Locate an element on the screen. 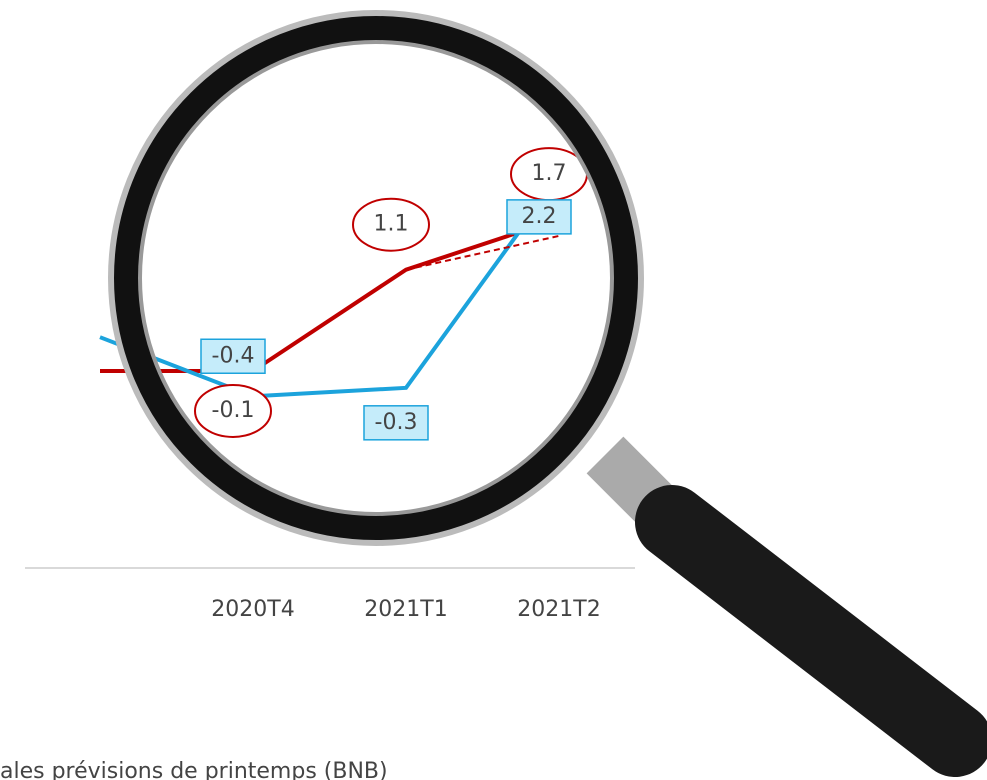 This screenshot has width=987, height=780. data-label: -0.4 is located at coordinates (233, 355).